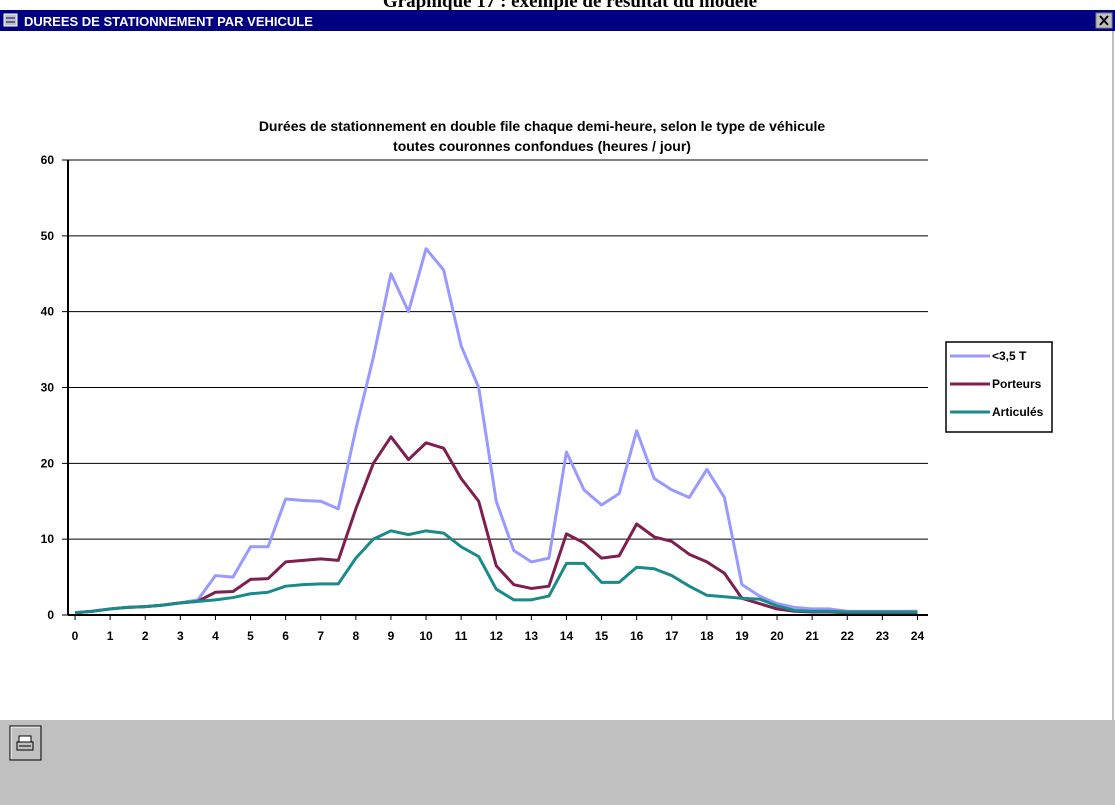 This screenshot has width=1115, height=810. Describe the element at coordinates (145, 636) in the screenshot. I see `x-tick-label: 2` at that location.